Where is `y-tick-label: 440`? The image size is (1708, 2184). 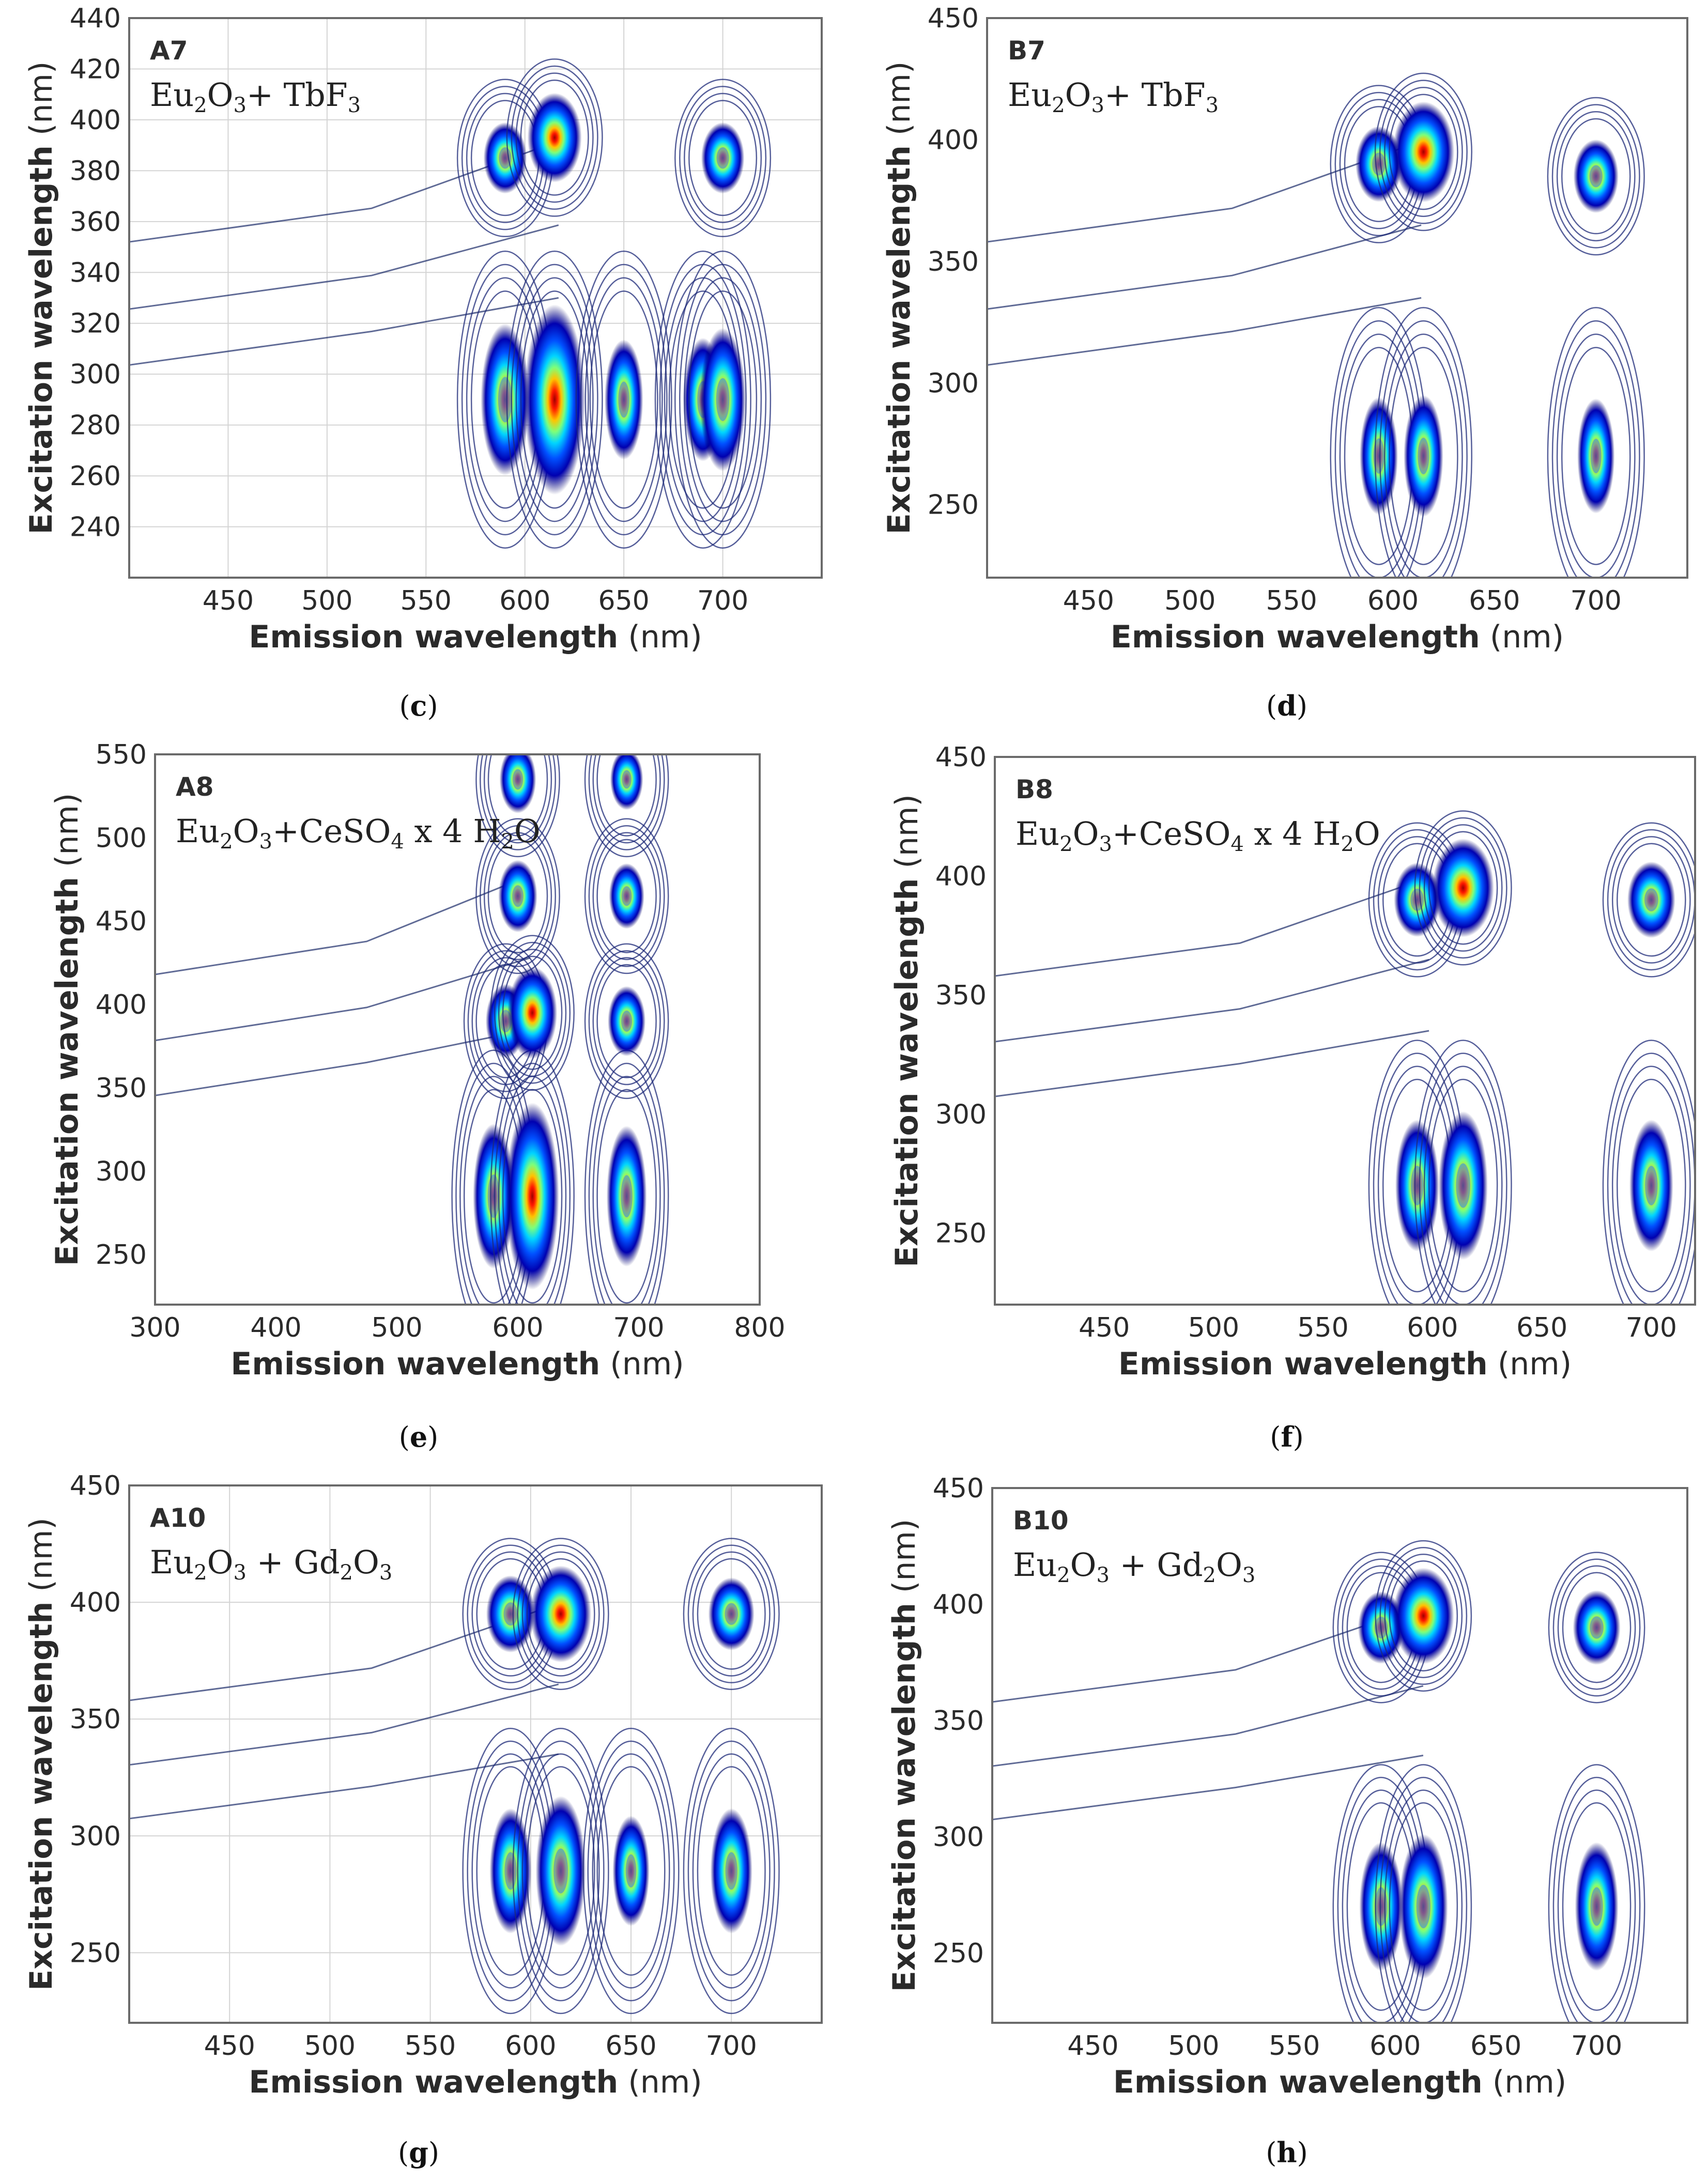
y-tick-label: 440 is located at coordinates (95, 18).